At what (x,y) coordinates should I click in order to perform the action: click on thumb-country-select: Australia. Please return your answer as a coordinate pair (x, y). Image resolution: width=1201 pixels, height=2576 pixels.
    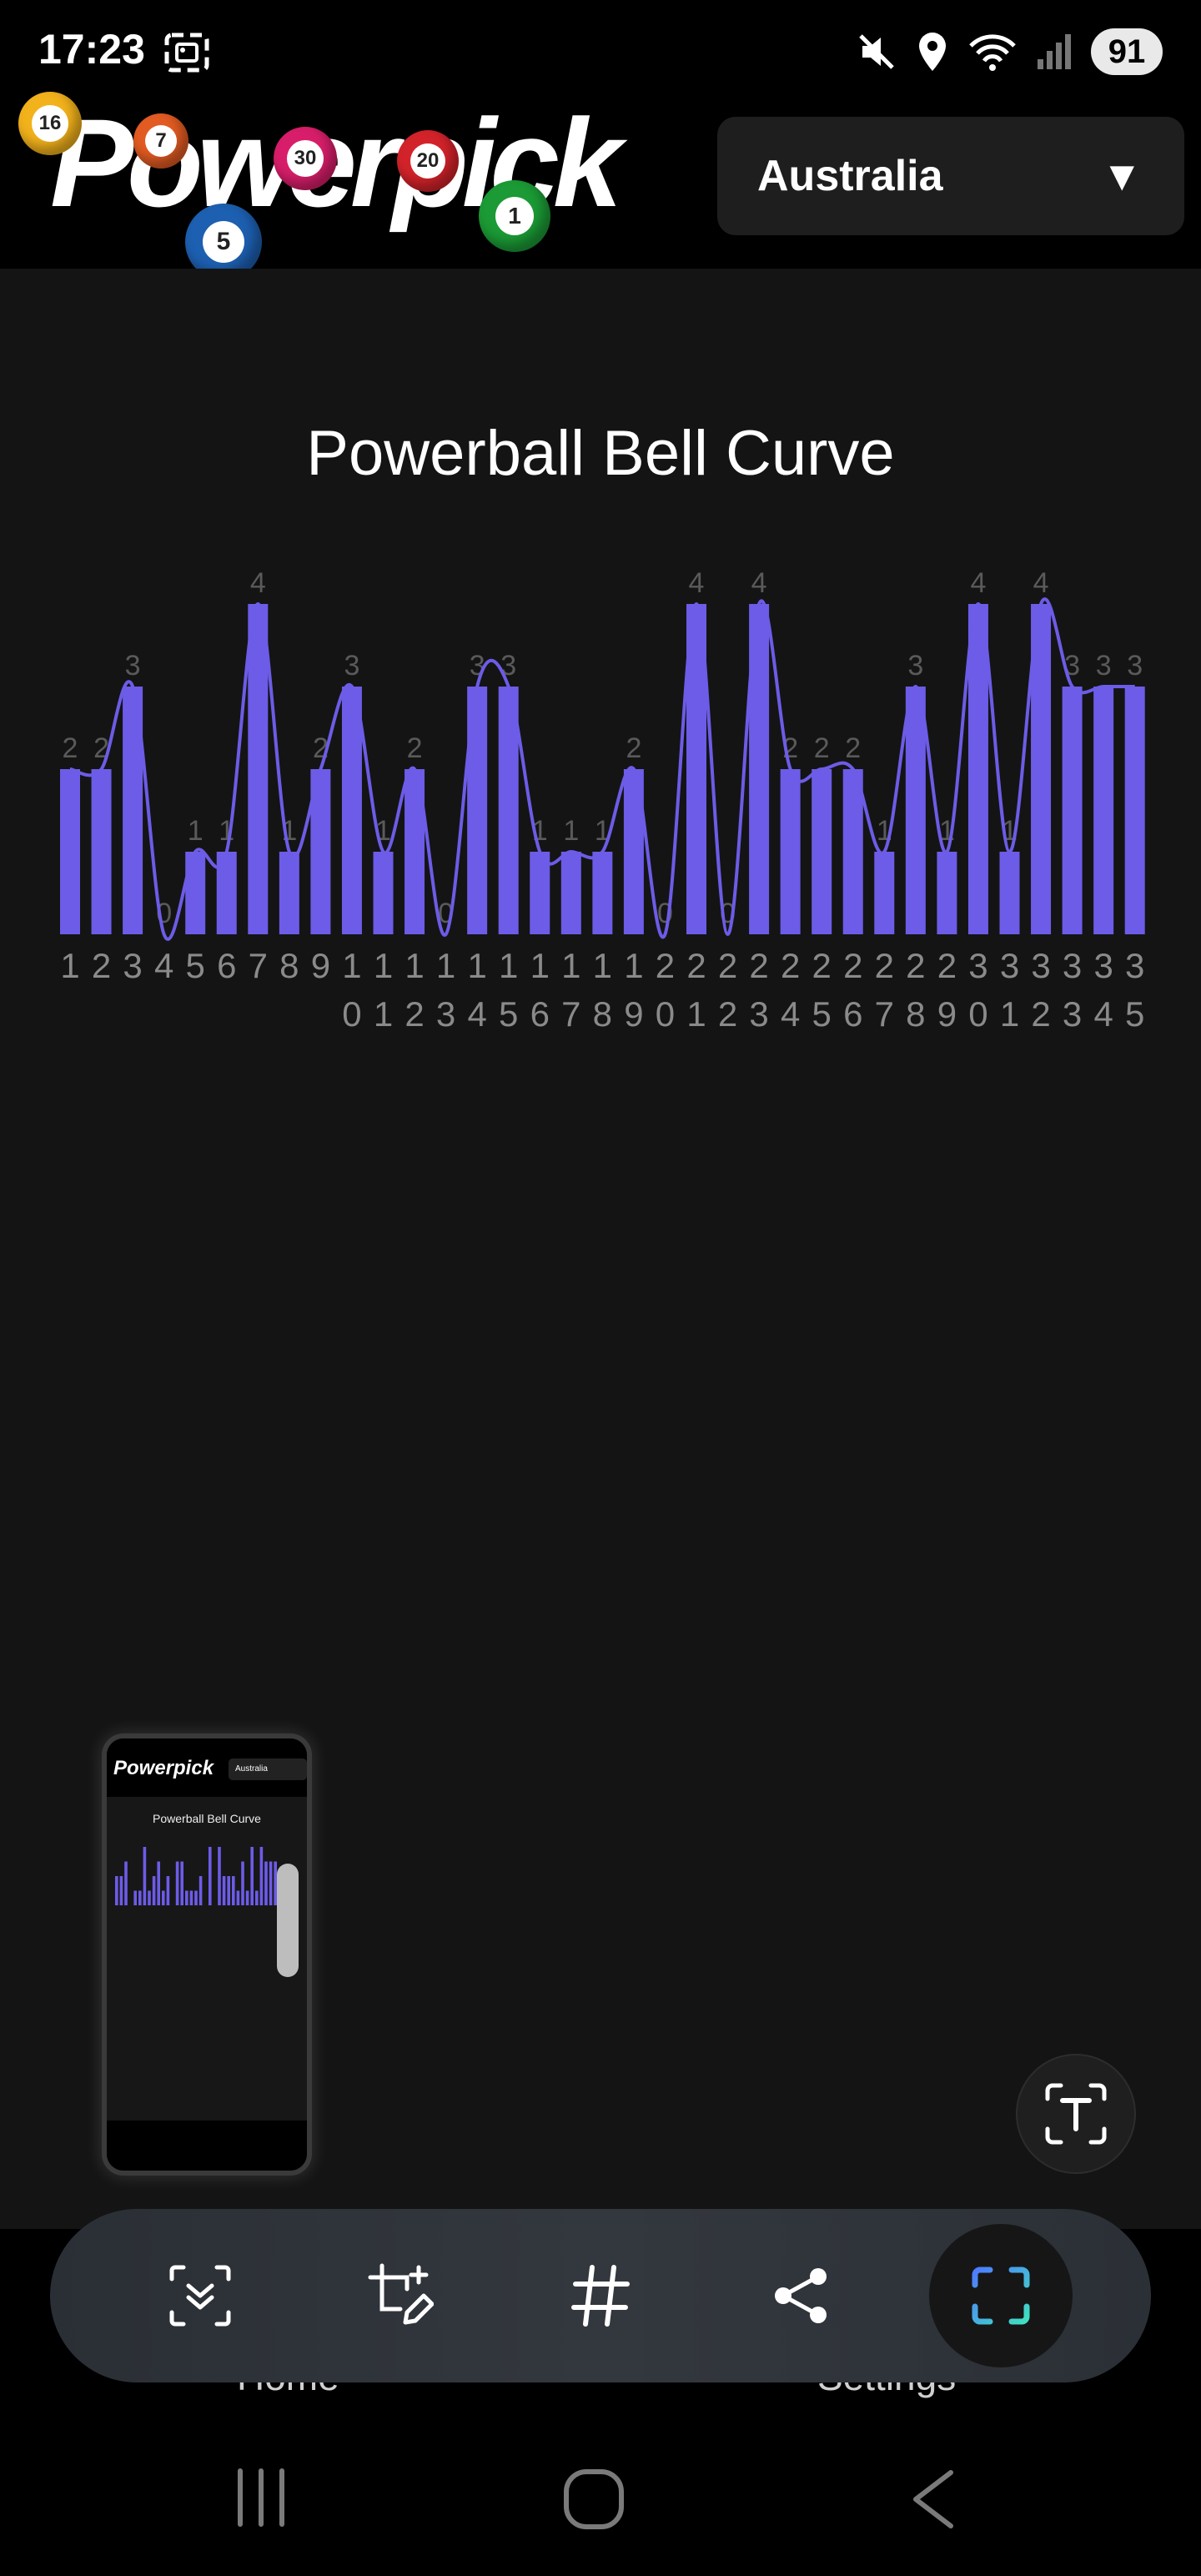
    Looking at the image, I should click on (268, 1769).